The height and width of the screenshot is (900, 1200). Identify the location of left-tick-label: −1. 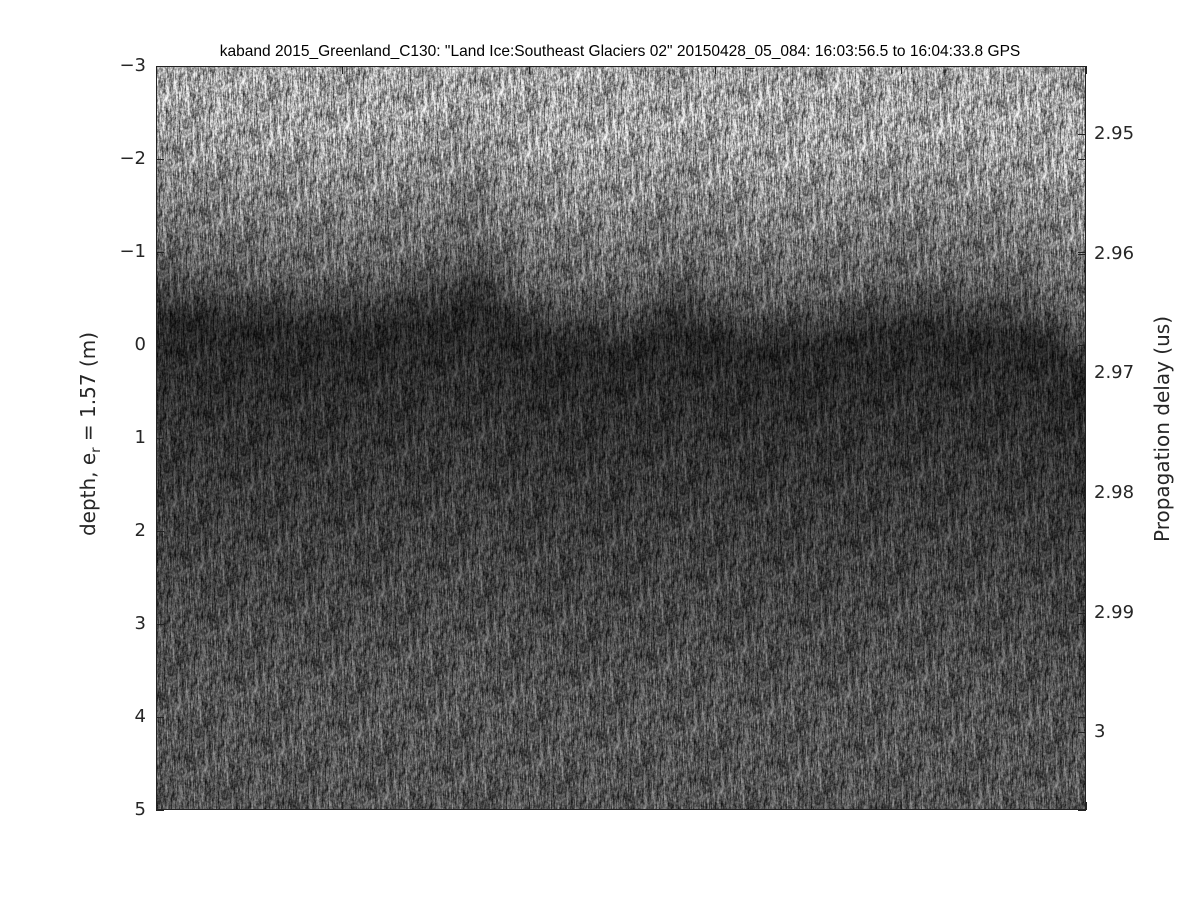
(132, 251).